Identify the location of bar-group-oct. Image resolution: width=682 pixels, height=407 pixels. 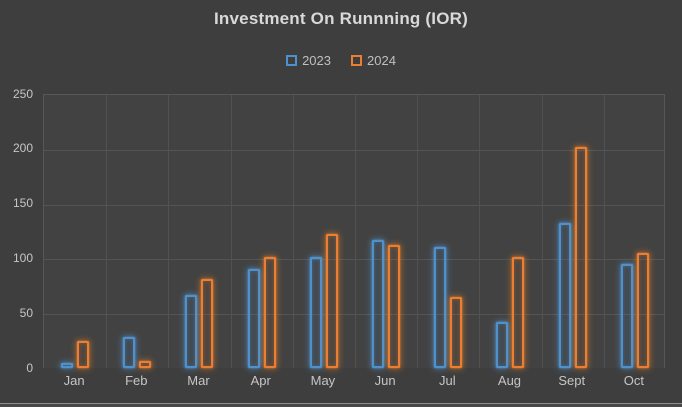
(635, 231).